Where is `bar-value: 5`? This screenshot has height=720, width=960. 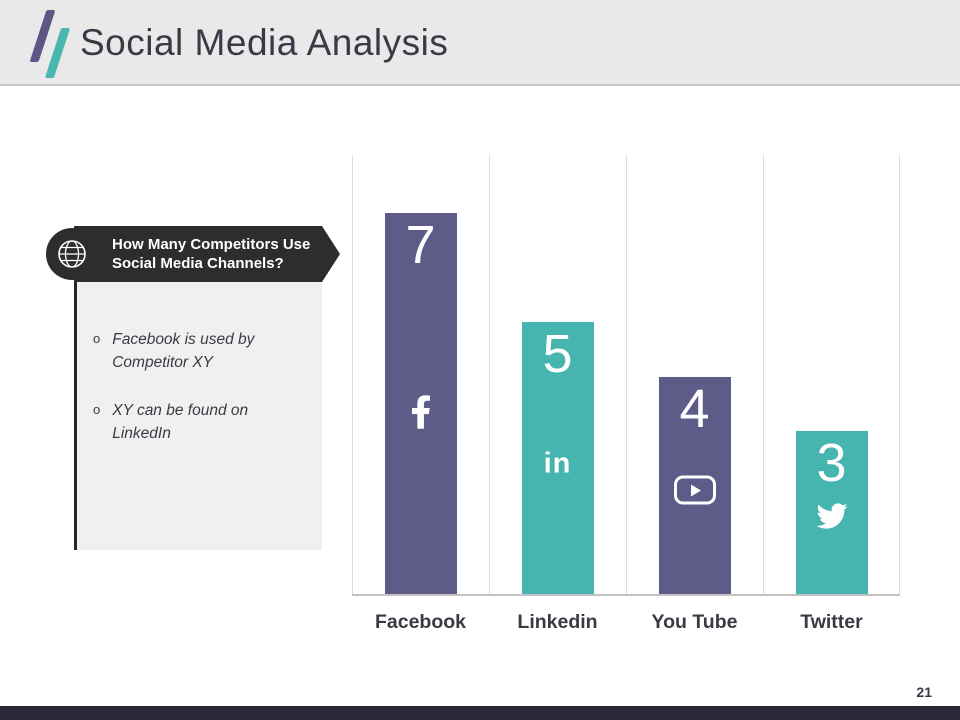 bar-value: 5 is located at coordinates (557, 354).